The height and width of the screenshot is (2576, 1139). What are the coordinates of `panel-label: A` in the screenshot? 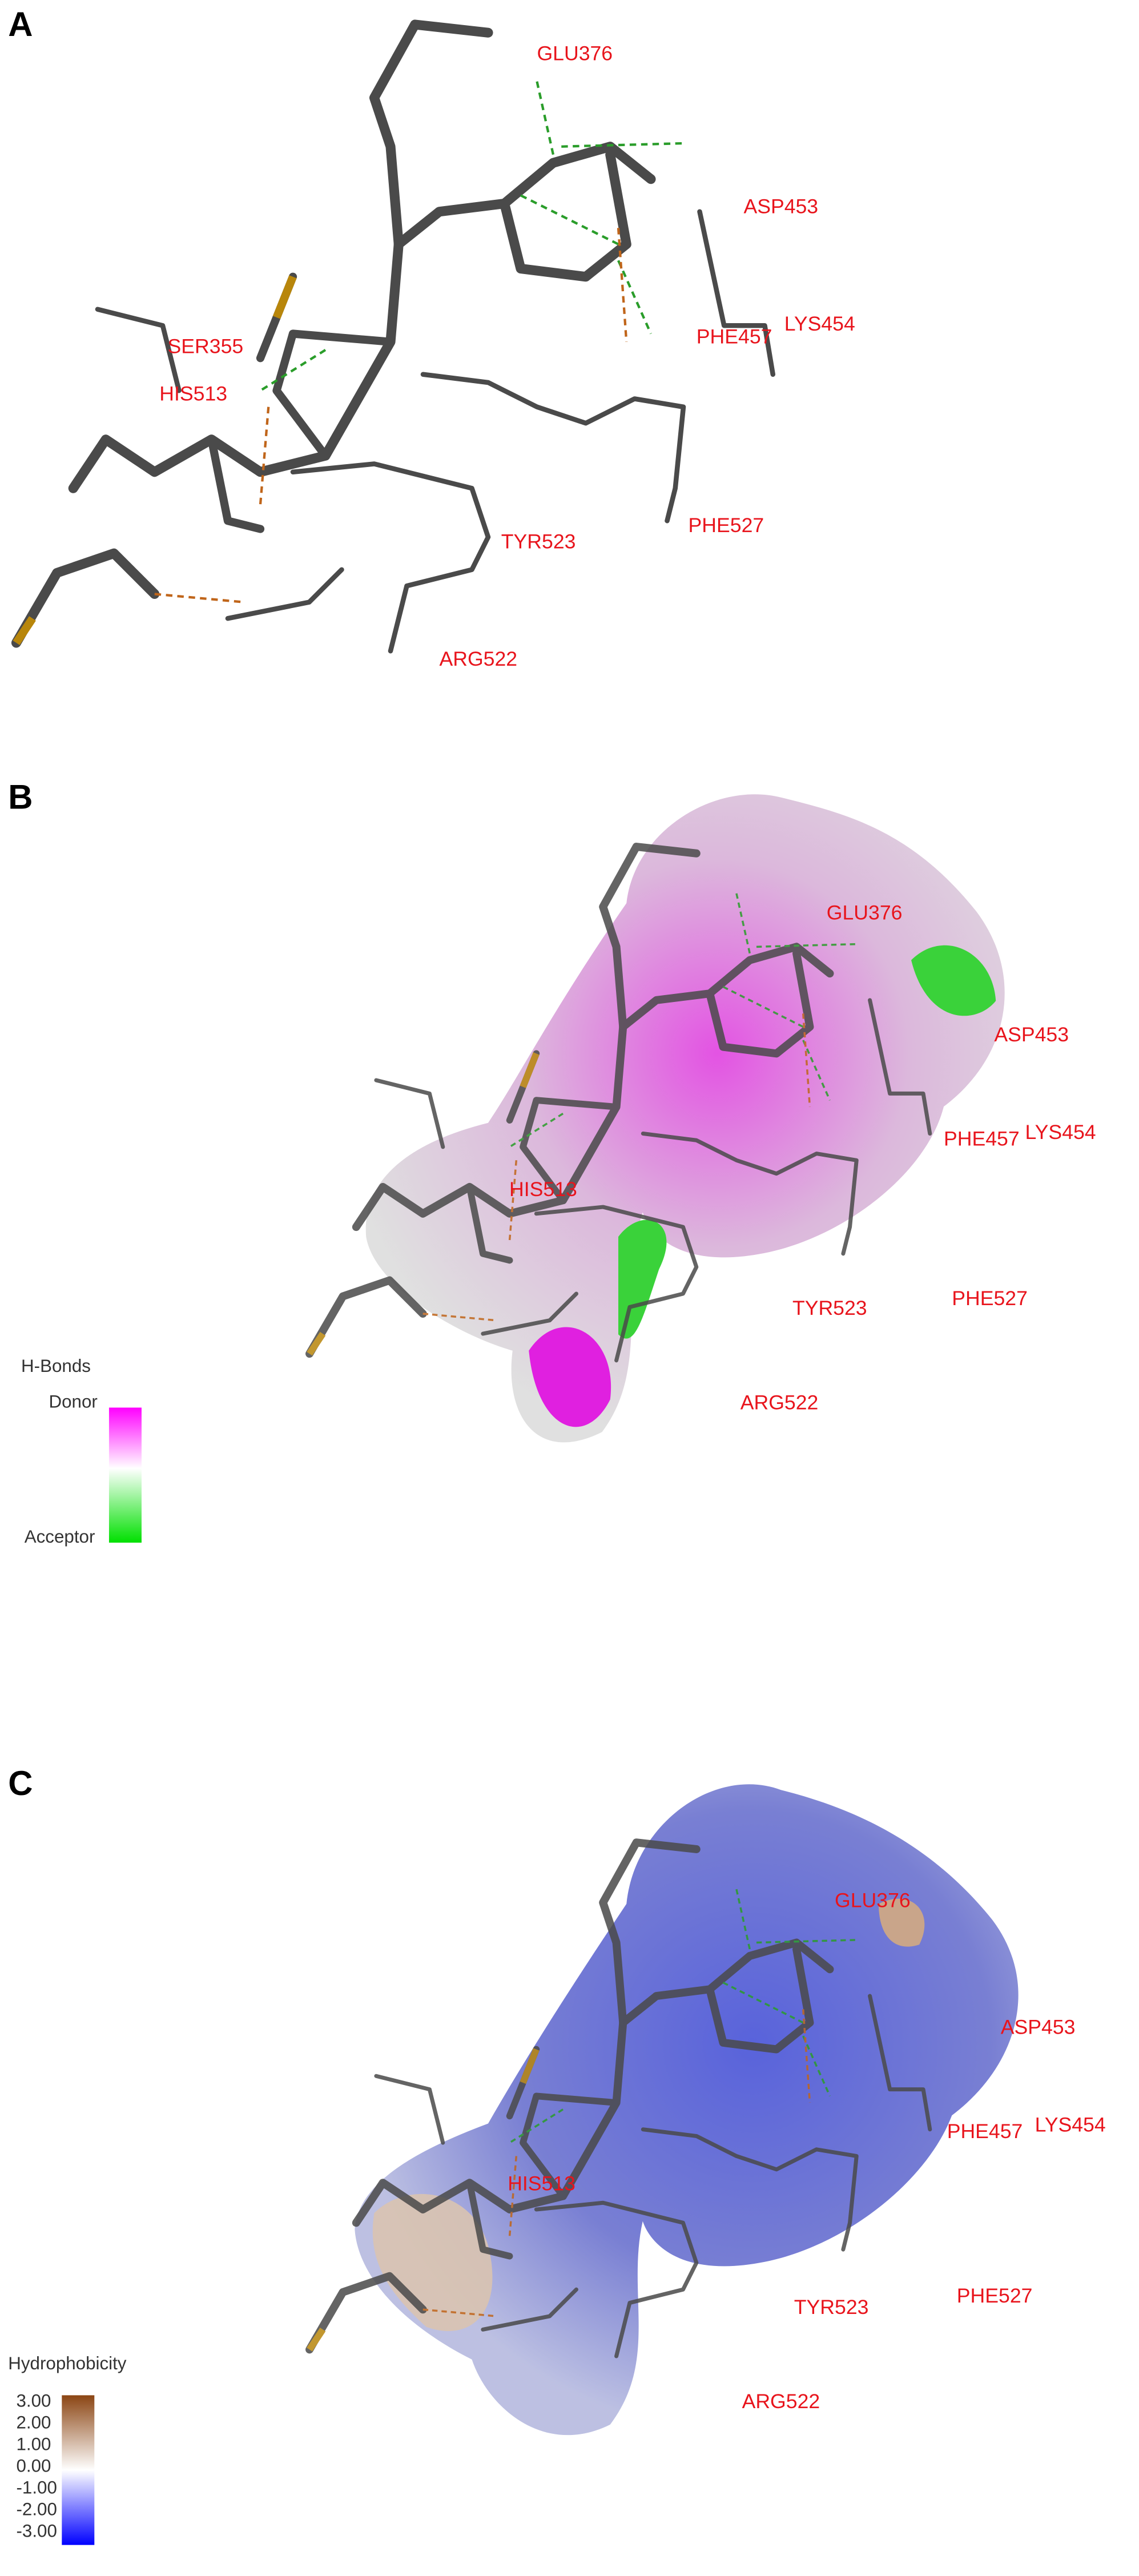 It's located at (21, 24).